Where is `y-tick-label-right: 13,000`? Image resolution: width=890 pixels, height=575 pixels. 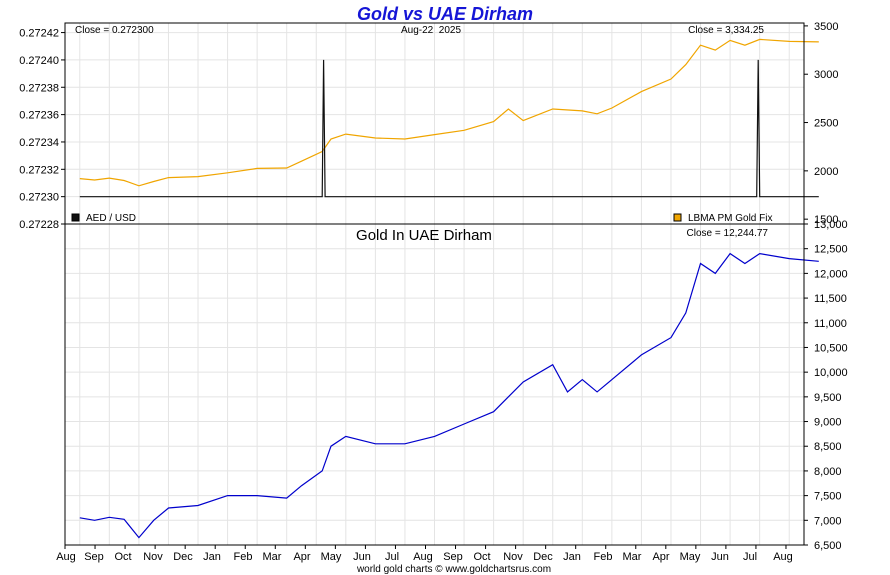
y-tick-label-right: 13,000 is located at coordinates (831, 225).